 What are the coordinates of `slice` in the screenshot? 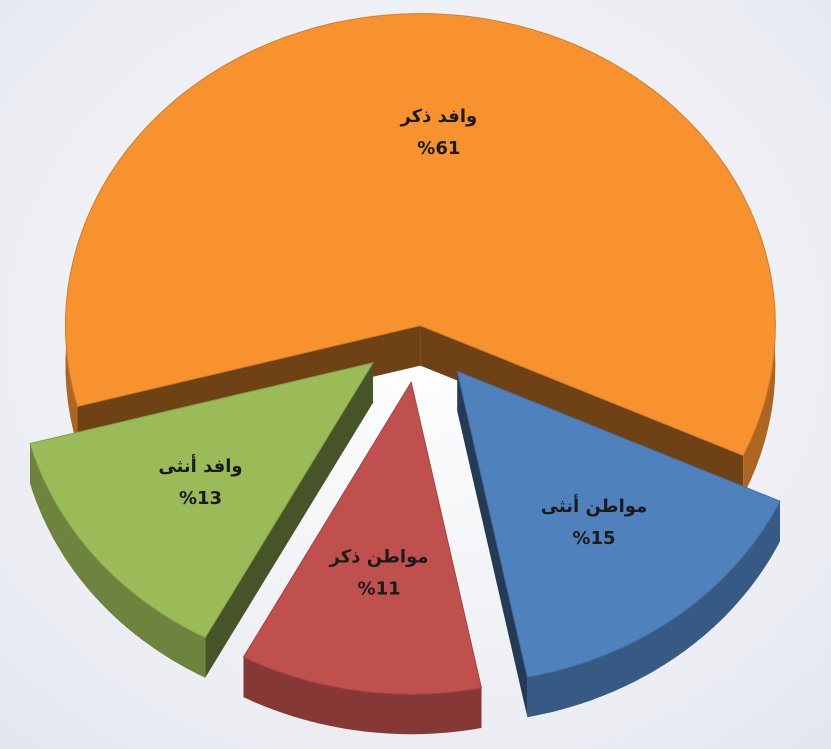 It's located at (362, 537).